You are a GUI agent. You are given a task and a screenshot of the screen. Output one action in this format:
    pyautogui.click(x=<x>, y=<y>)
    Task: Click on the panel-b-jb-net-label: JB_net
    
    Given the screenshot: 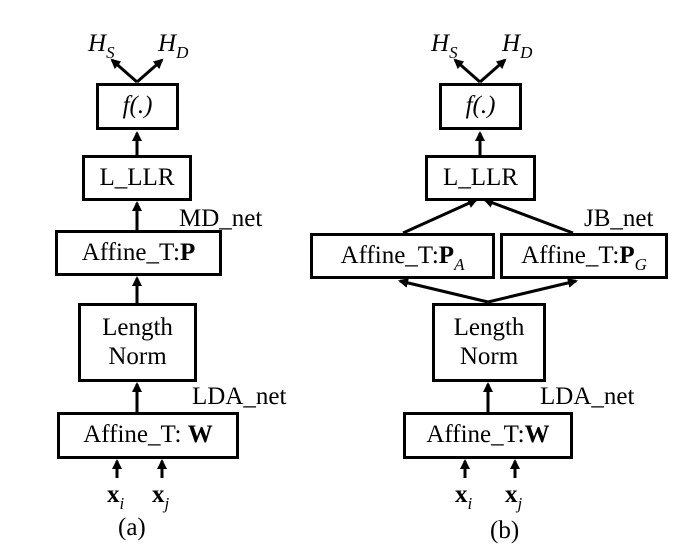 What is the action you would take?
    pyautogui.click(x=619, y=218)
    